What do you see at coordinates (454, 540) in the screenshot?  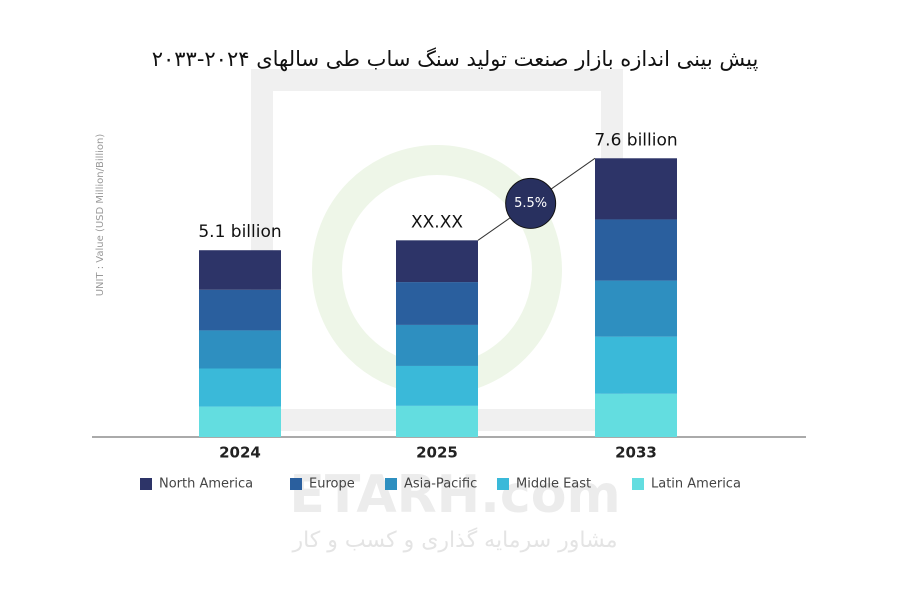 I see `watermark-subtitle: مشاور سرمایه گذاری و کسب و کار` at bounding box center [454, 540].